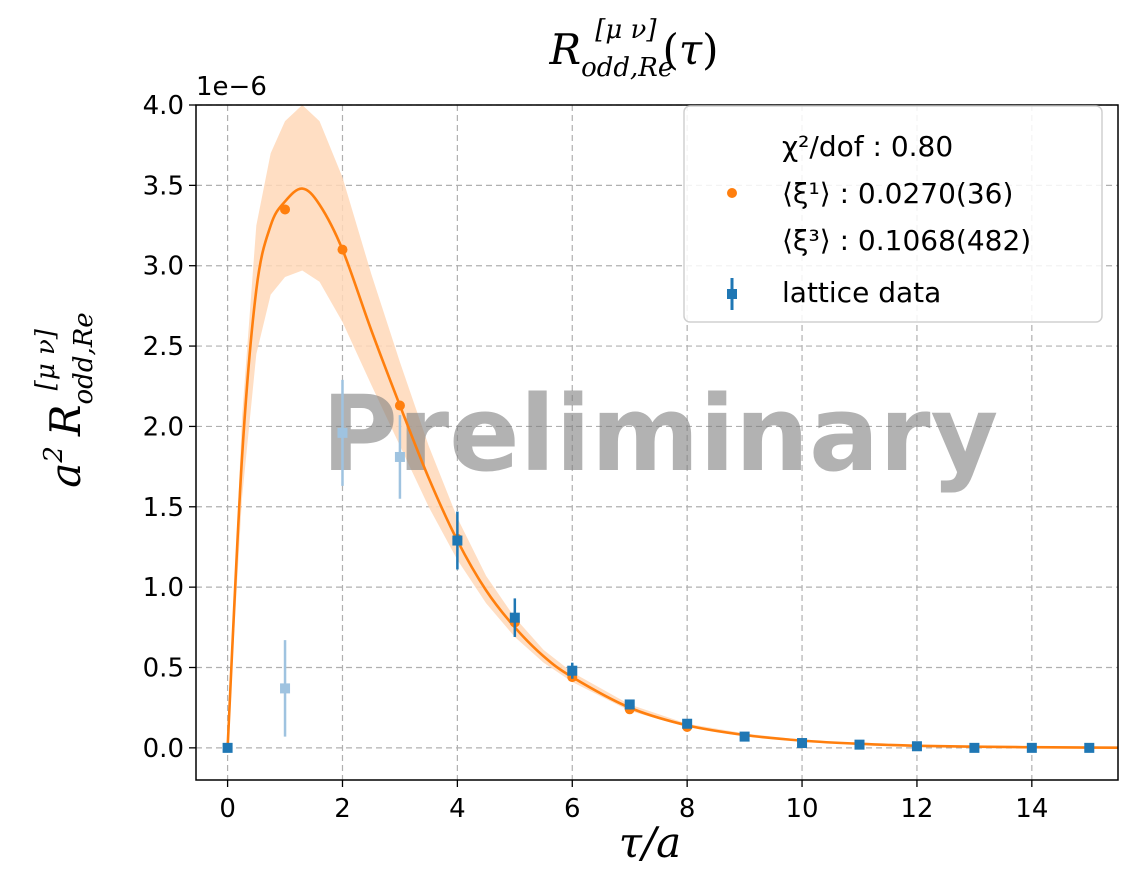 This screenshot has height=869, width=1121. I want to click on y-tick-label: 4.0, so click(163, 106).